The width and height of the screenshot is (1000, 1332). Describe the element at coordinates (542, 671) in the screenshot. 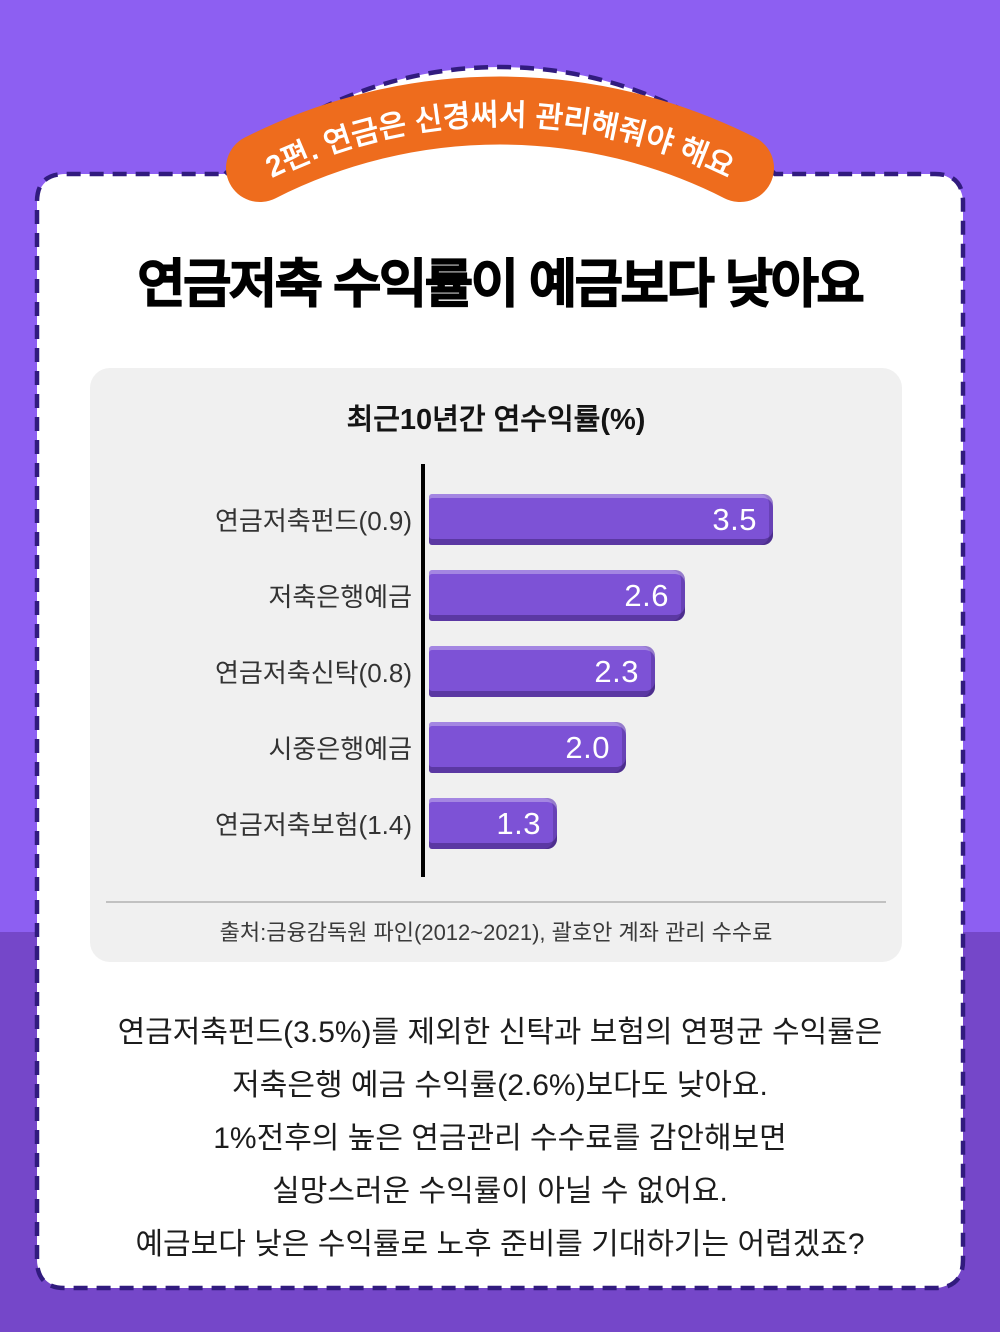

I see `bar: 2.3` at that location.